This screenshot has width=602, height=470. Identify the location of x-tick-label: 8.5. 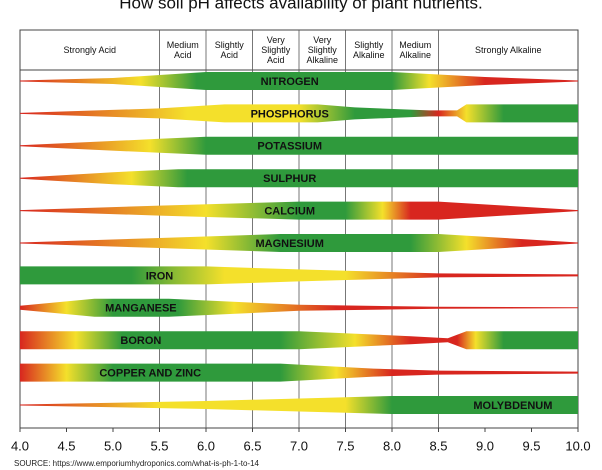
(438, 445).